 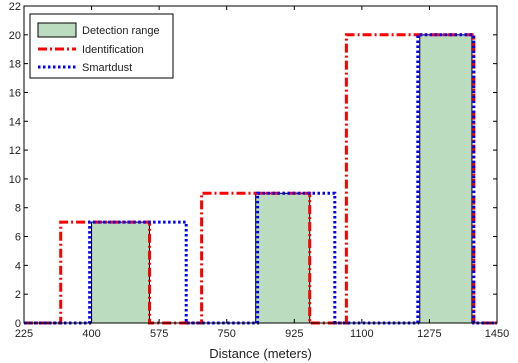 I want to click on y-tick-label: 10, so click(x=15, y=180).